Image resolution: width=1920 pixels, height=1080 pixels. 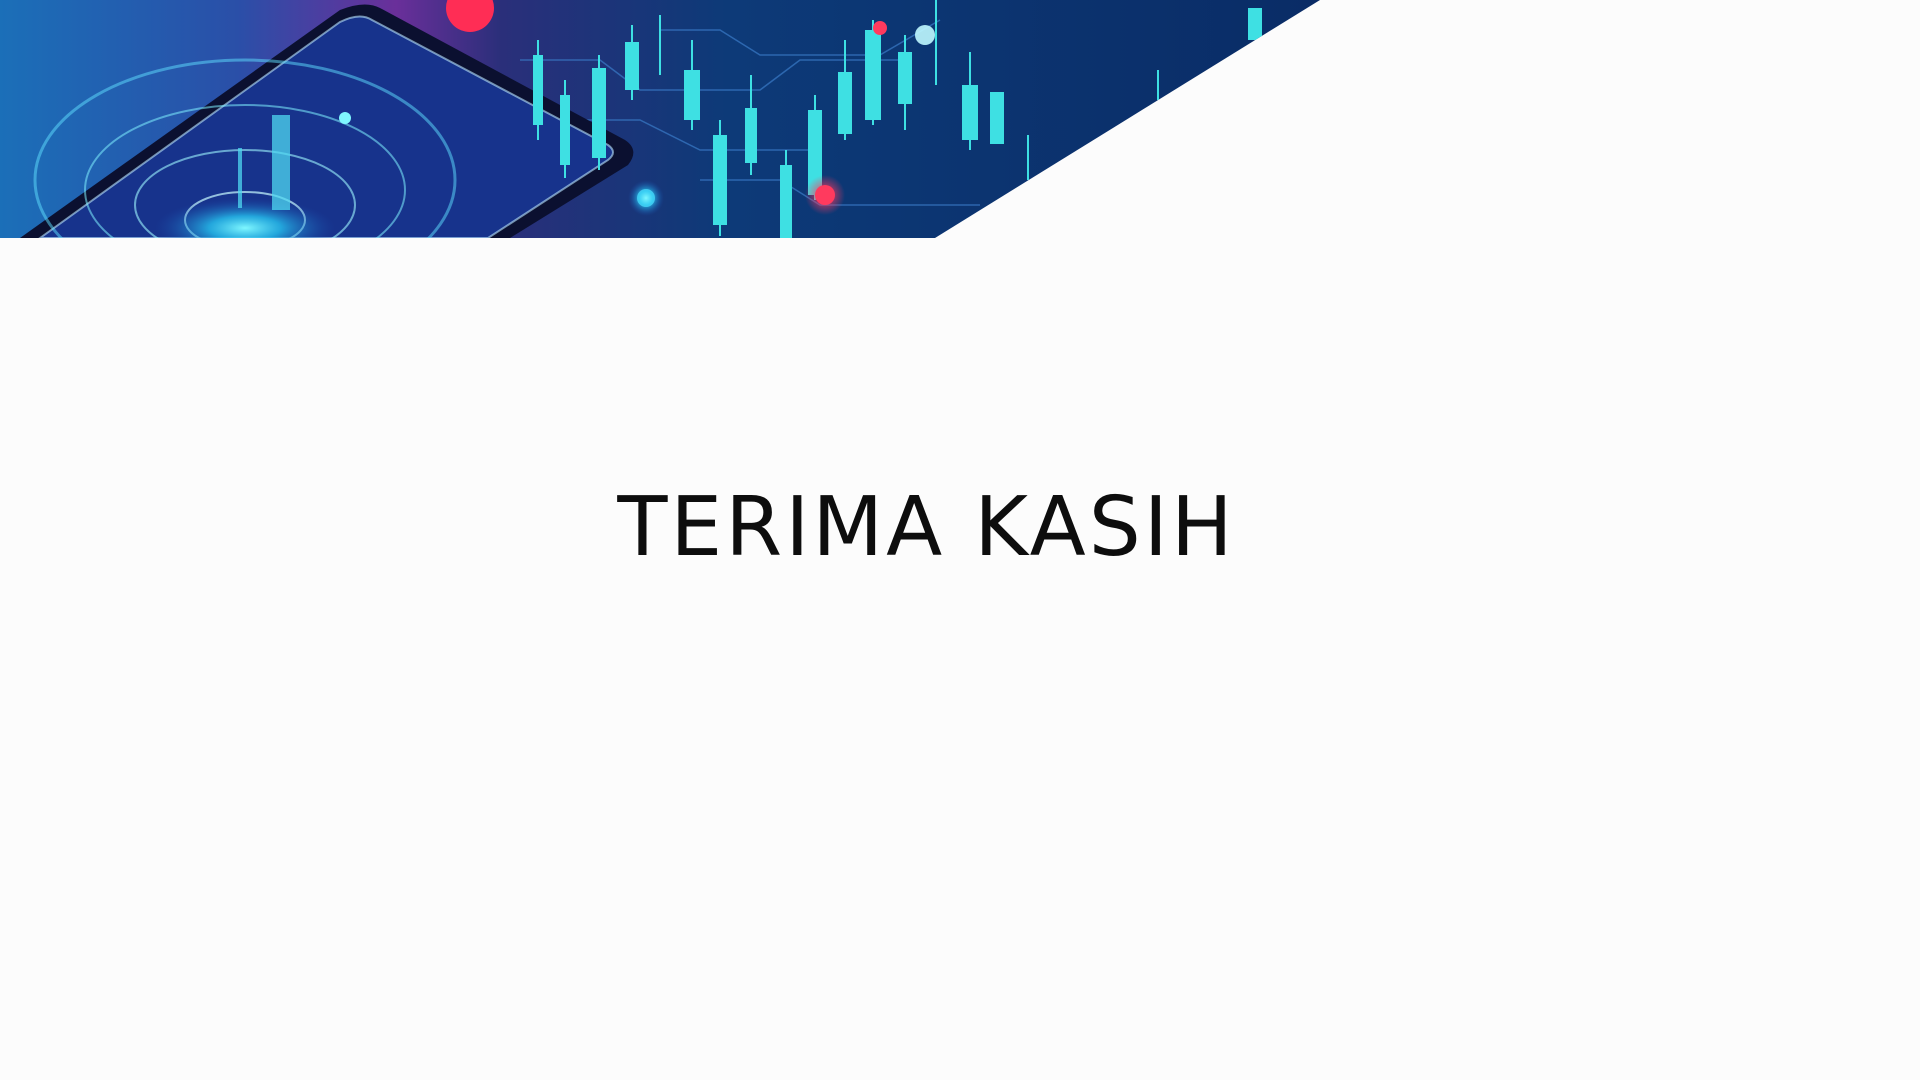 I want to click on slide-title: TERIMA KASIH, so click(x=926, y=527).